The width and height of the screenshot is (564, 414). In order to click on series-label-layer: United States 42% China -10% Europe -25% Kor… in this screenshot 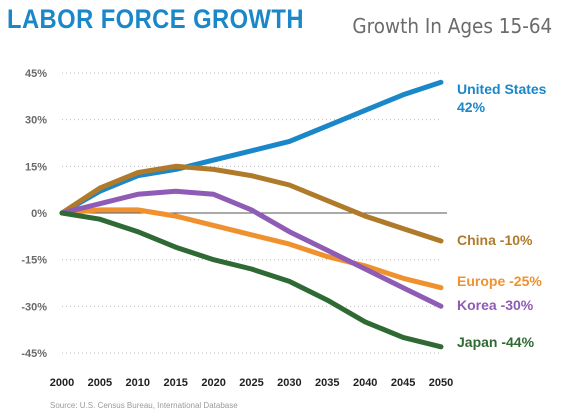, I will do `click(502, 215)`.